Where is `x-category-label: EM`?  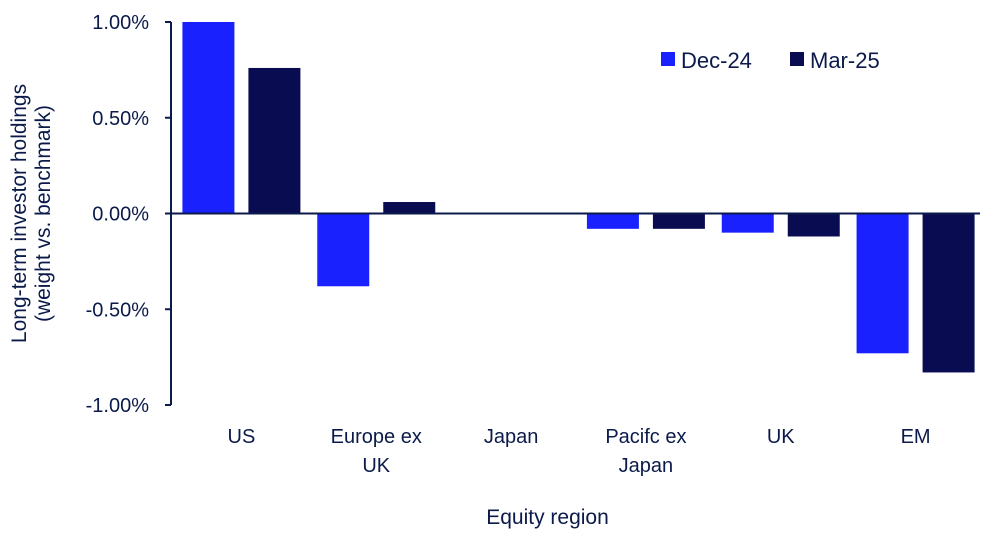 x-category-label: EM is located at coordinates (916, 437).